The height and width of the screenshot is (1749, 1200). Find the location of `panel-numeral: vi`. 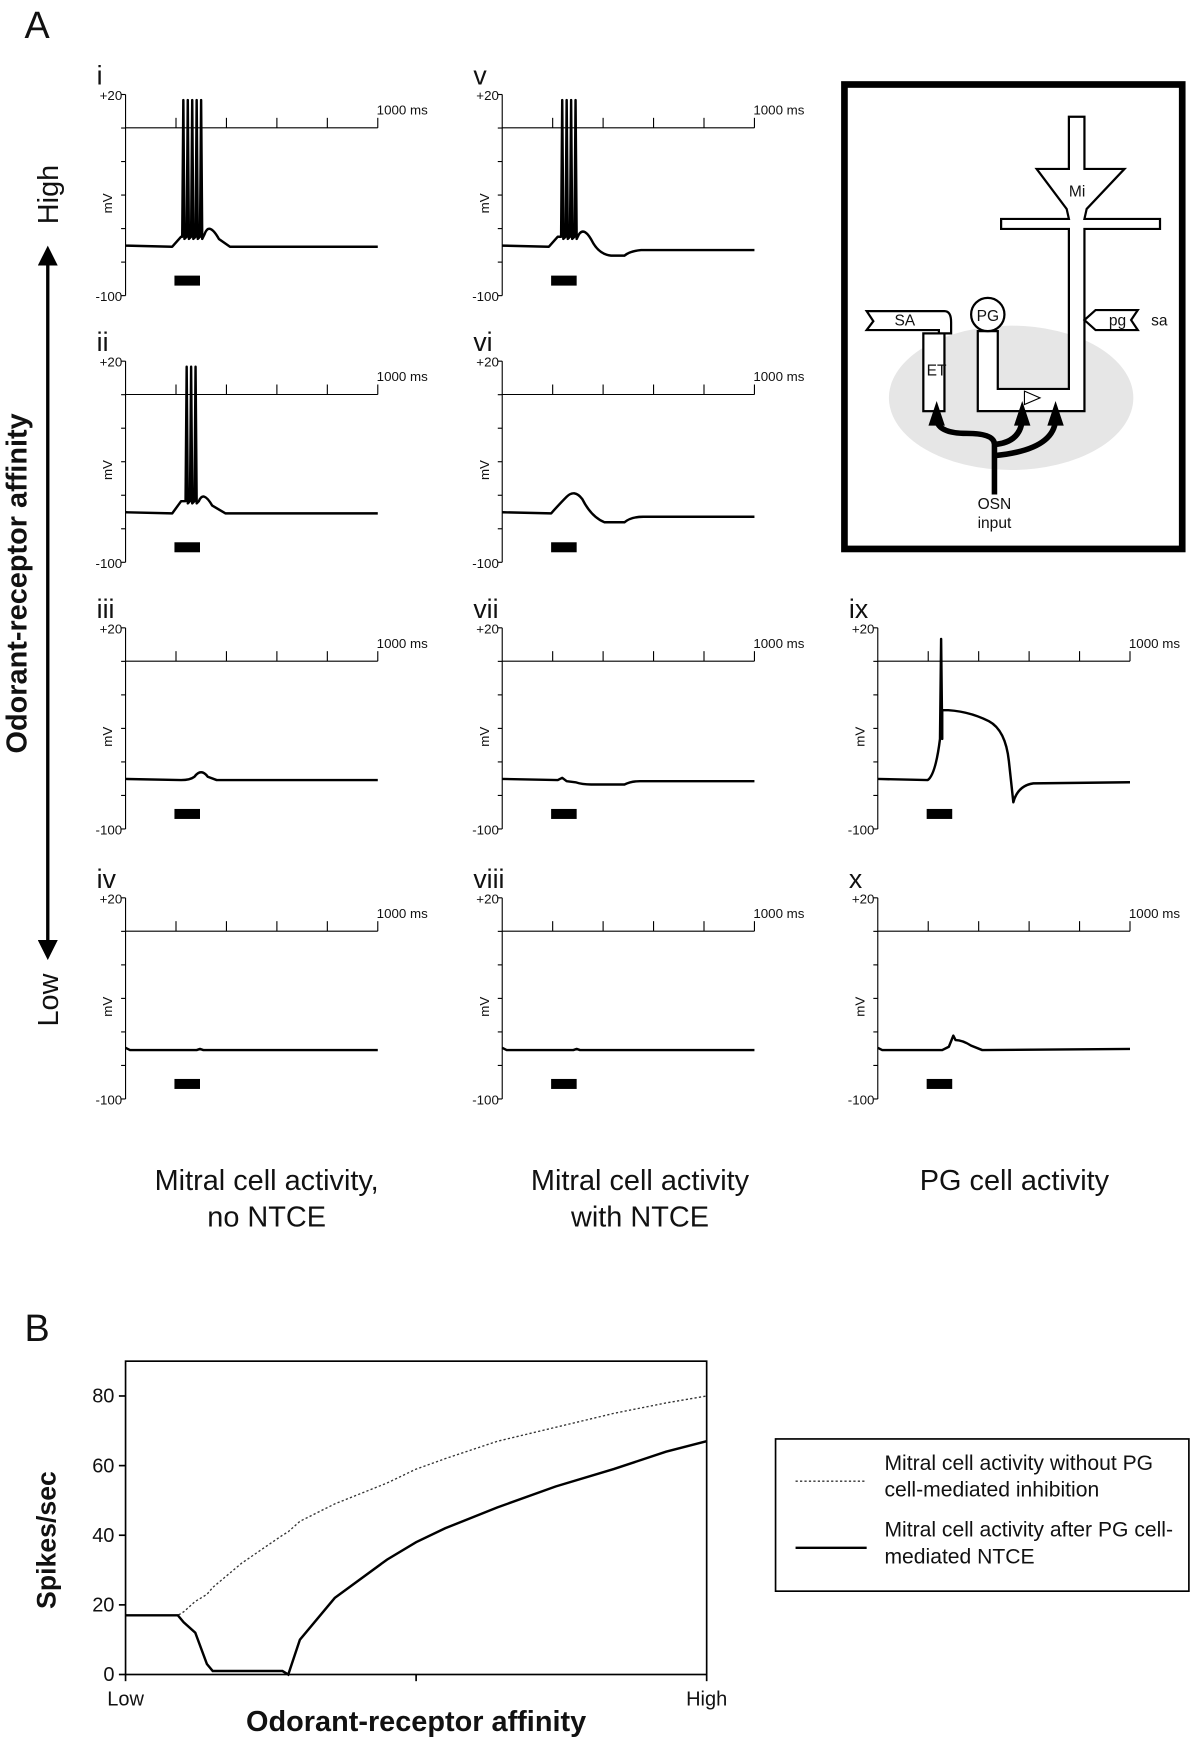

panel-numeral: vi is located at coordinates (482, 342).